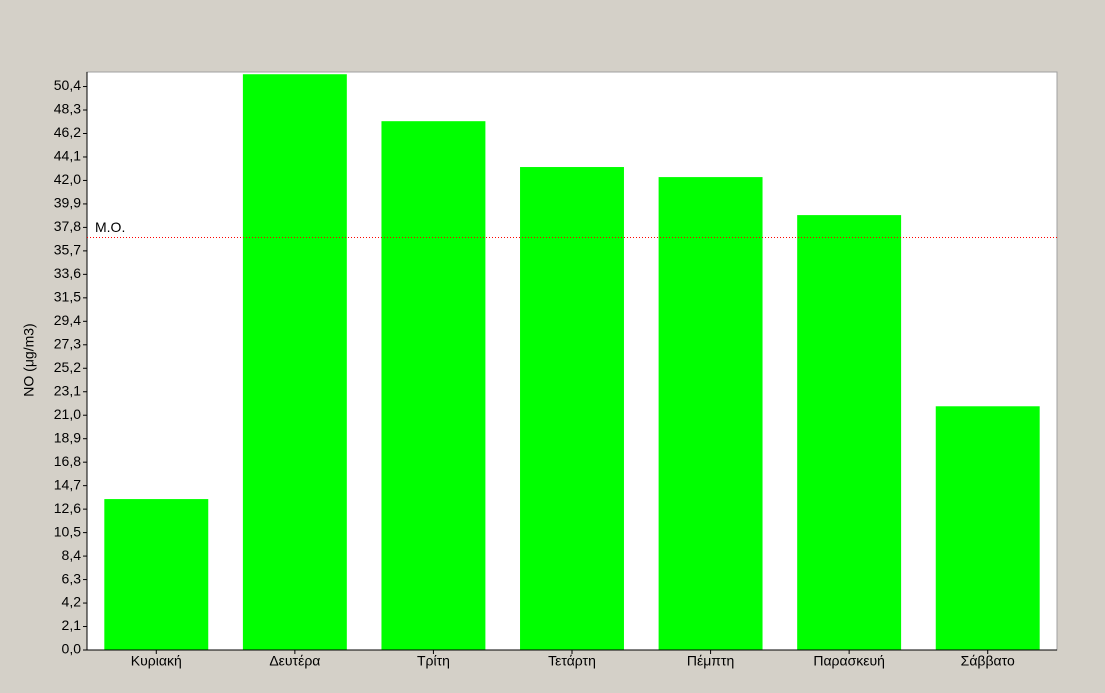  I want to click on y-tick-label: 14,7, so click(67, 484).